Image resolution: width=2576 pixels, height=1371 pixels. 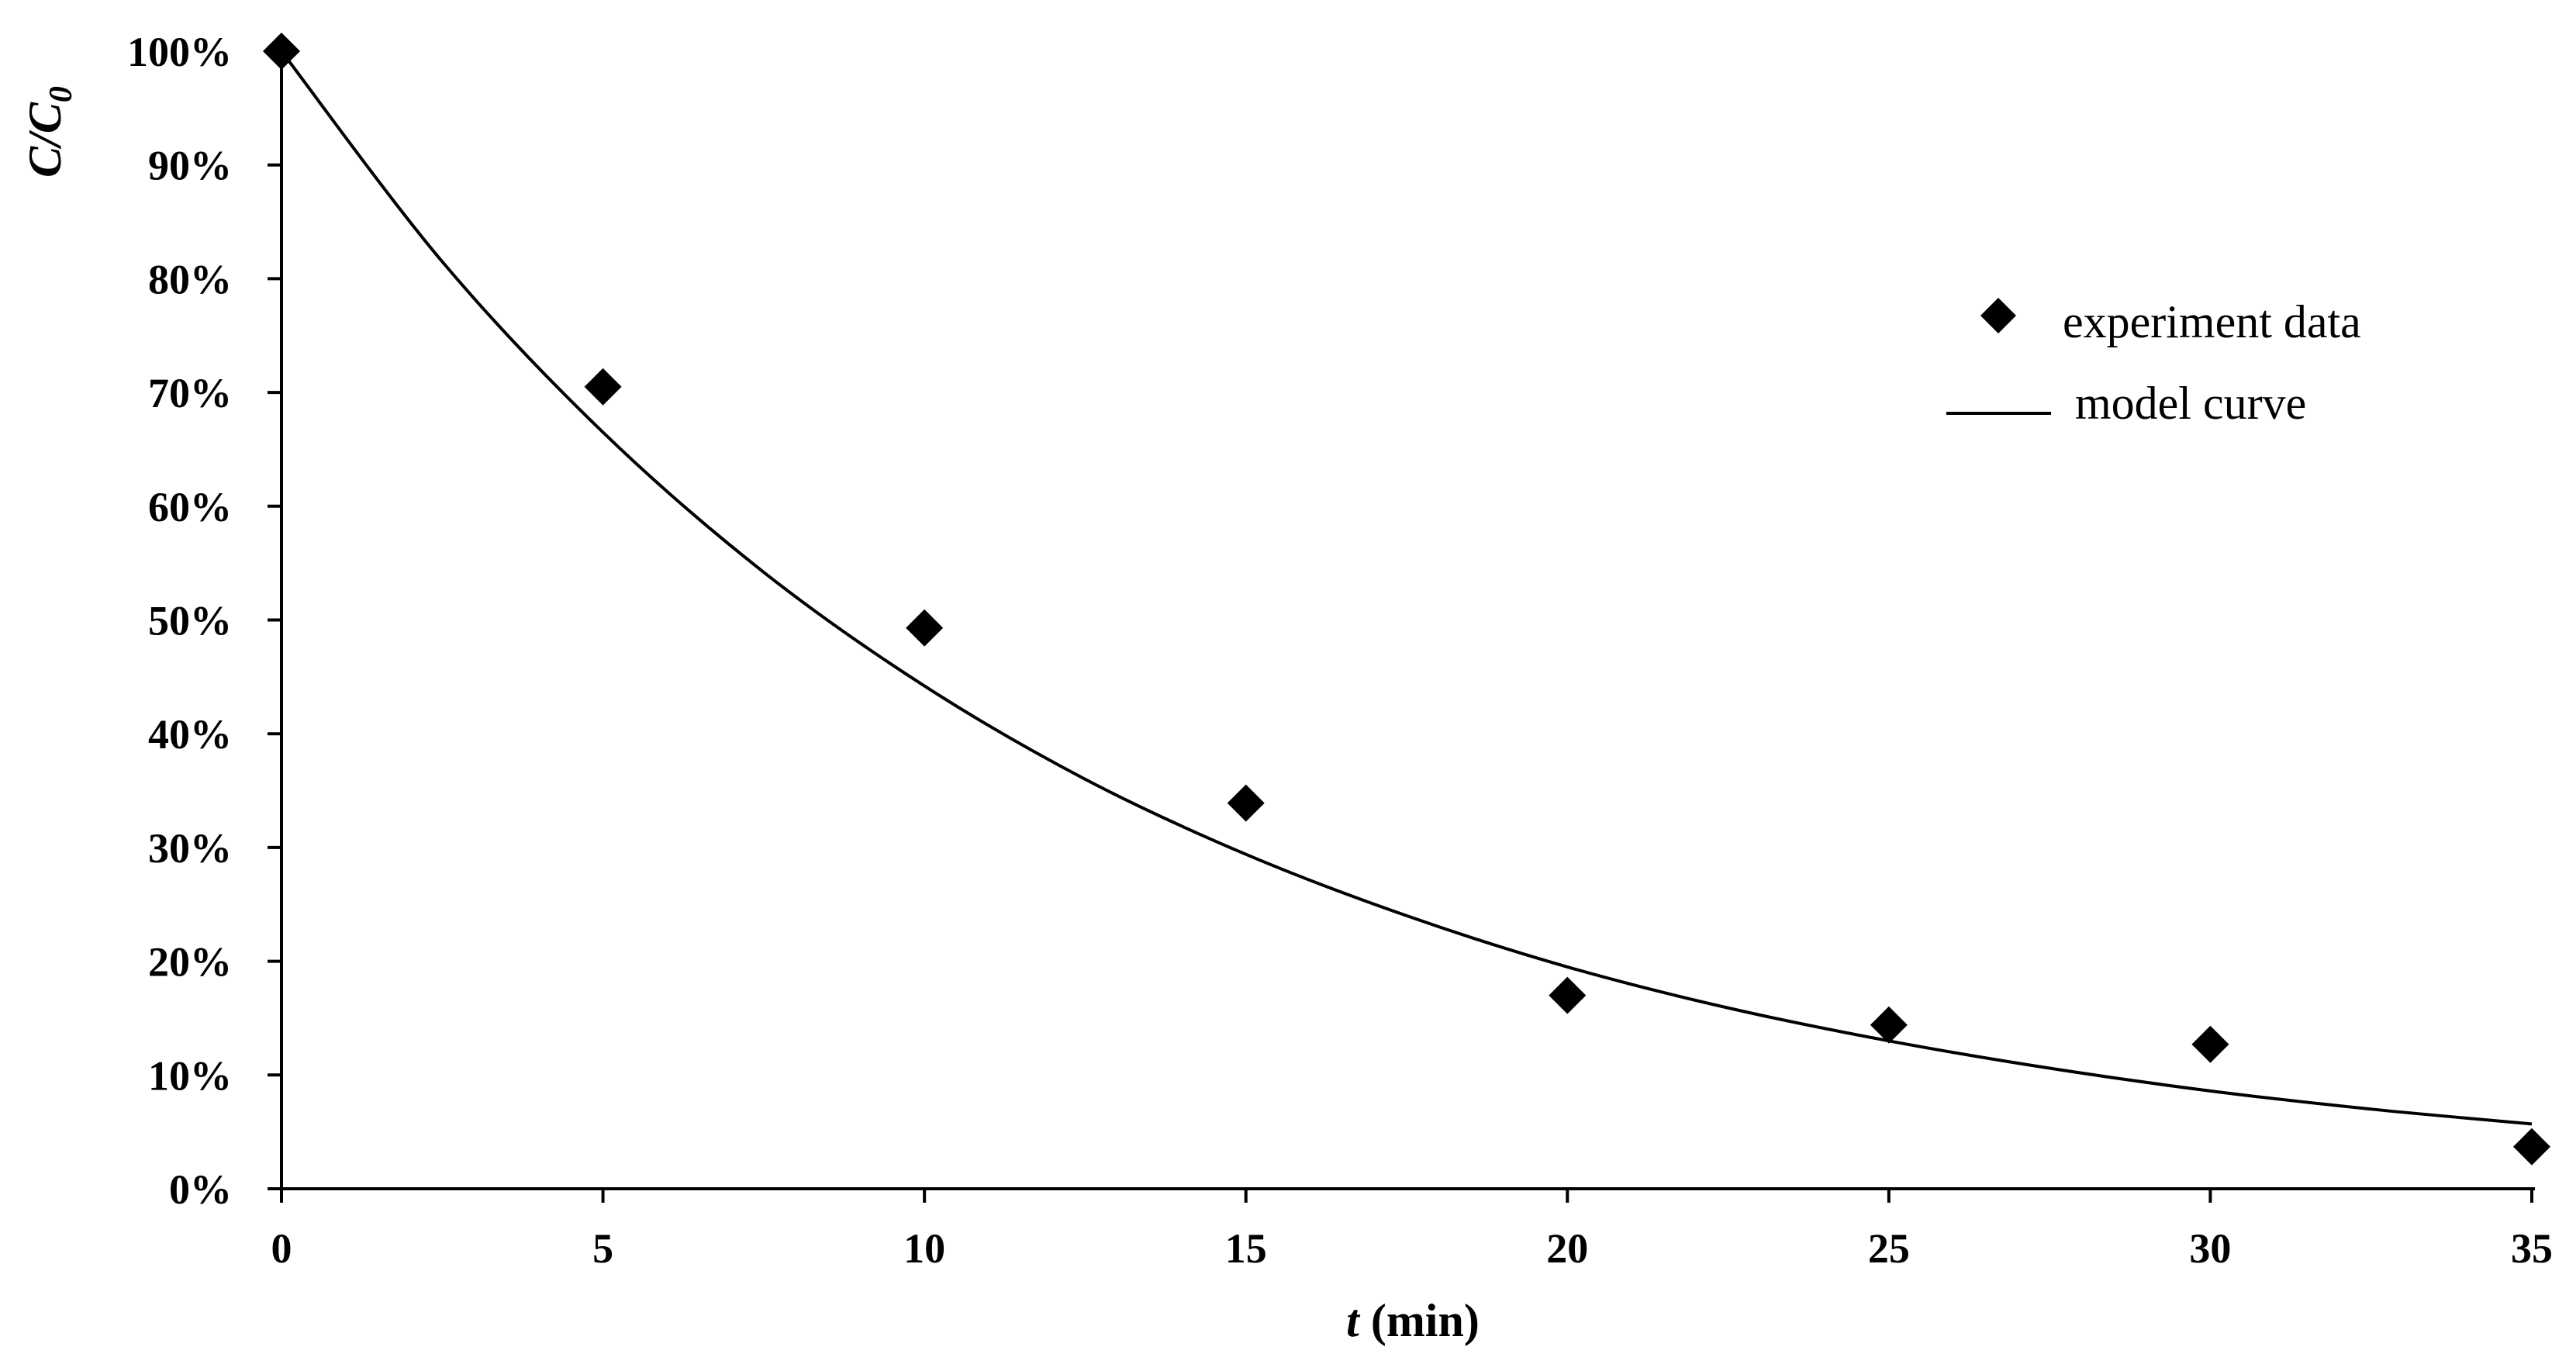 I want to click on y-tick-label: 40%, so click(x=190, y=734).